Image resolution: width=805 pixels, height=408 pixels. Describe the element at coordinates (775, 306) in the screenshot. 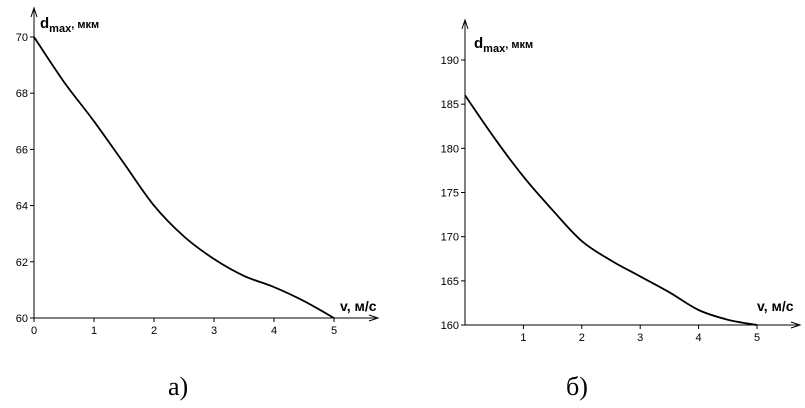

I see `x-axis-title-b: v, м/с` at that location.